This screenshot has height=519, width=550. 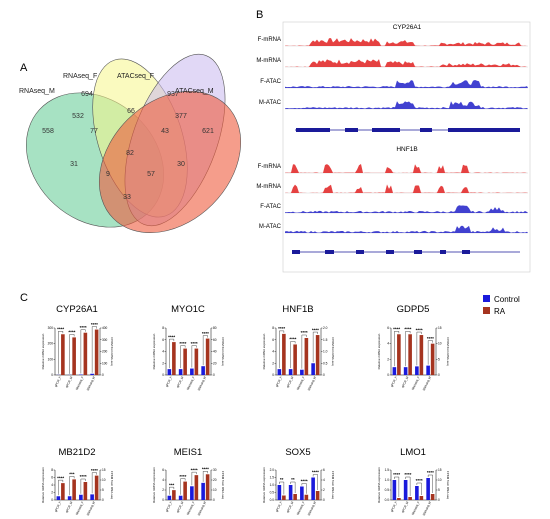 What do you see at coordinates (72, 474) in the screenshot?
I see `significance-stars: ***` at bounding box center [72, 474].